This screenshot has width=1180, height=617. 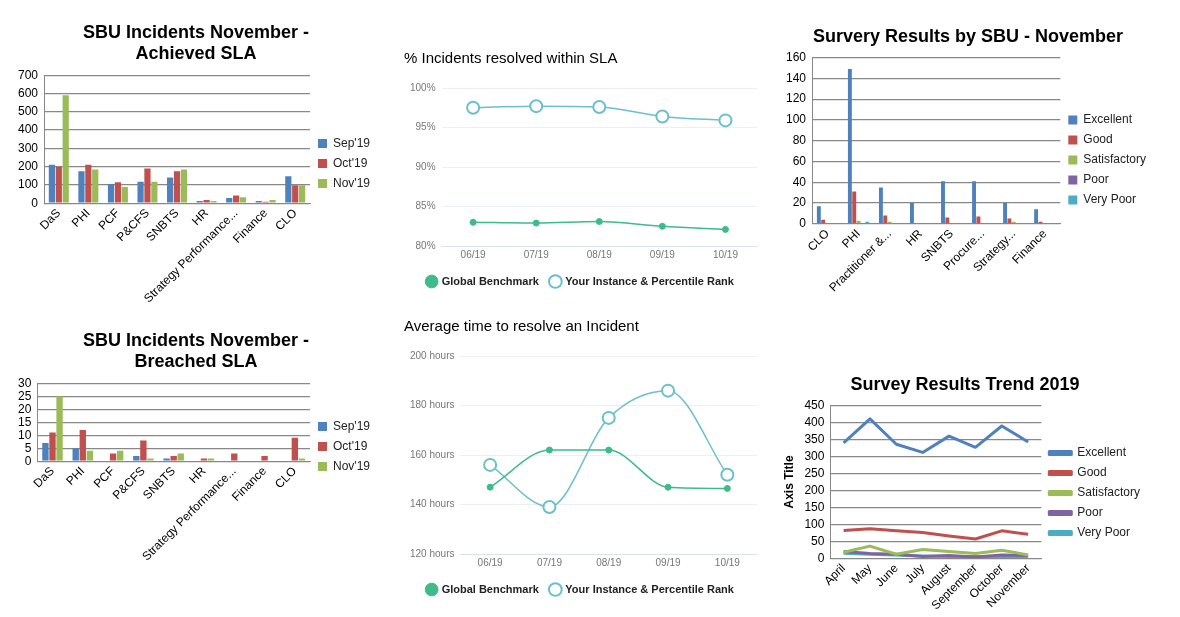 What do you see at coordinates (432, 504) in the screenshot?
I see `y-tick-label: 140 hours` at bounding box center [432, 504].